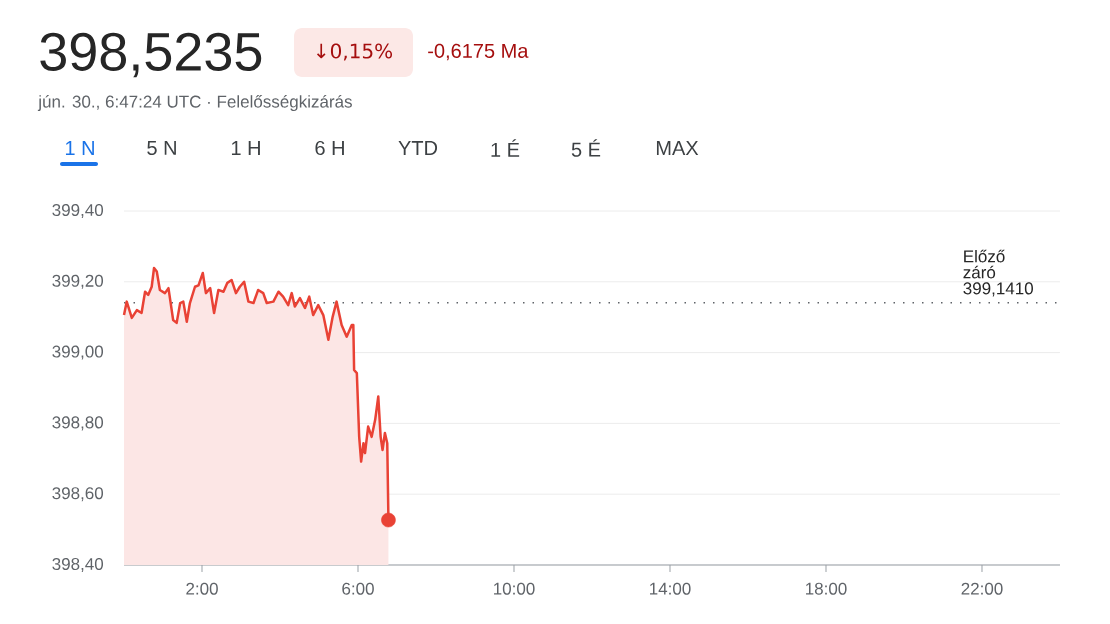  I want to click on ref-line-label: Előző záró 399,1410, so click(998, 273).